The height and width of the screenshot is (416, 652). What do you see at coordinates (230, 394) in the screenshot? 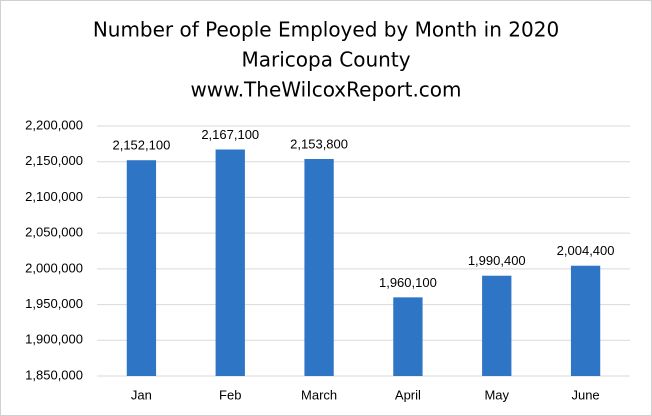
I see `x-tick-label: Feb` at bounding box center [230, 394].